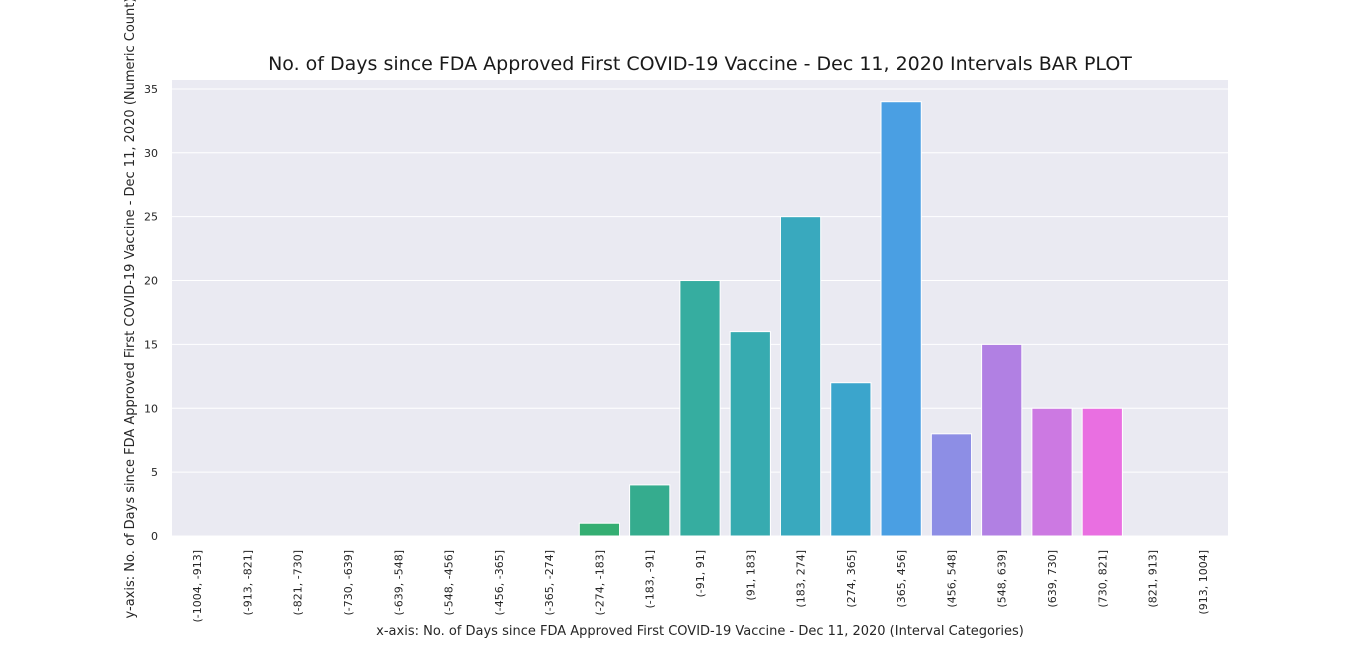 Image resolution: width=1366 pixels, height=655 pixels. Describe the element at coordinates (1102, 579) in the screenshot. I see `x-tick-label: (730, 821]` at that location.